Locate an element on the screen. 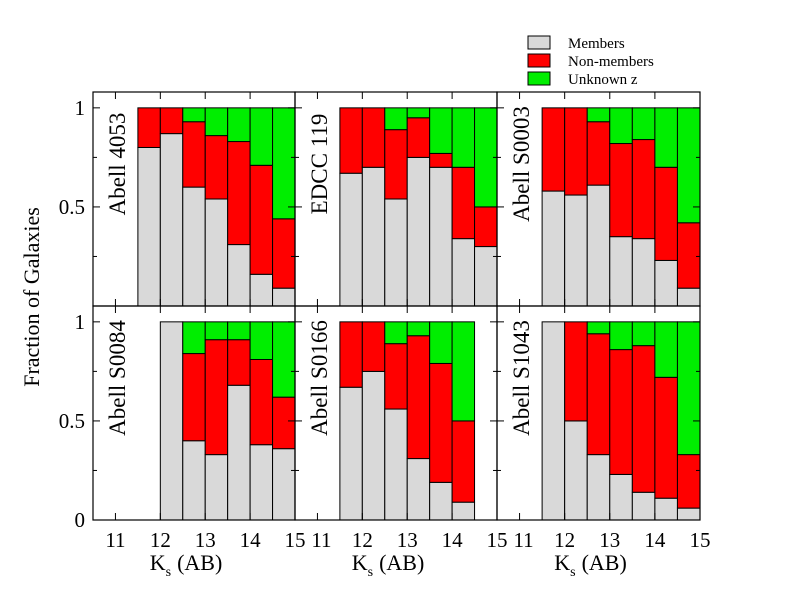 The height and width of the screenshot is (612, 792). y-tick-label: 0 is located at coordinates (80, 520).